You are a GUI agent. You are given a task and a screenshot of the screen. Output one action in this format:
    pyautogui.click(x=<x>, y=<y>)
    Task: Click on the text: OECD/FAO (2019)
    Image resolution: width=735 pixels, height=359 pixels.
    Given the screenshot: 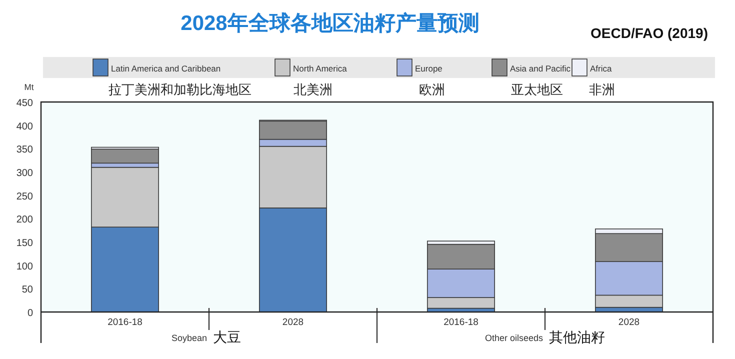 What is the action you would take?
    pyautogui.click(x=649, y=33)
    